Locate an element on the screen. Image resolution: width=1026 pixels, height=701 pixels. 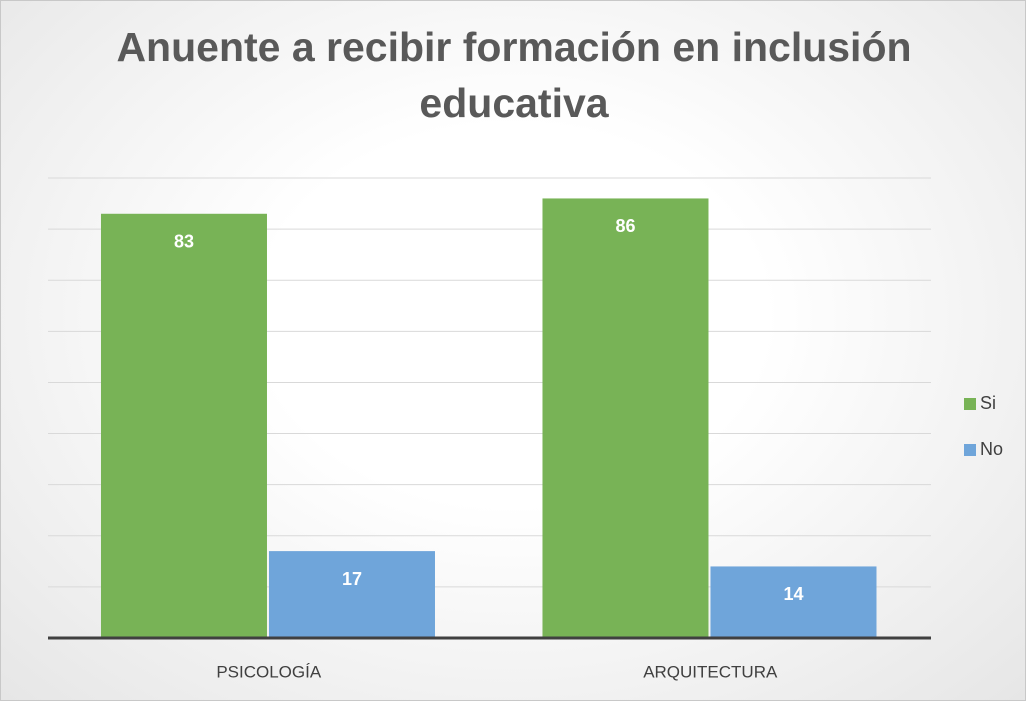
data-label: 17 is located at coordinates (352, 579).